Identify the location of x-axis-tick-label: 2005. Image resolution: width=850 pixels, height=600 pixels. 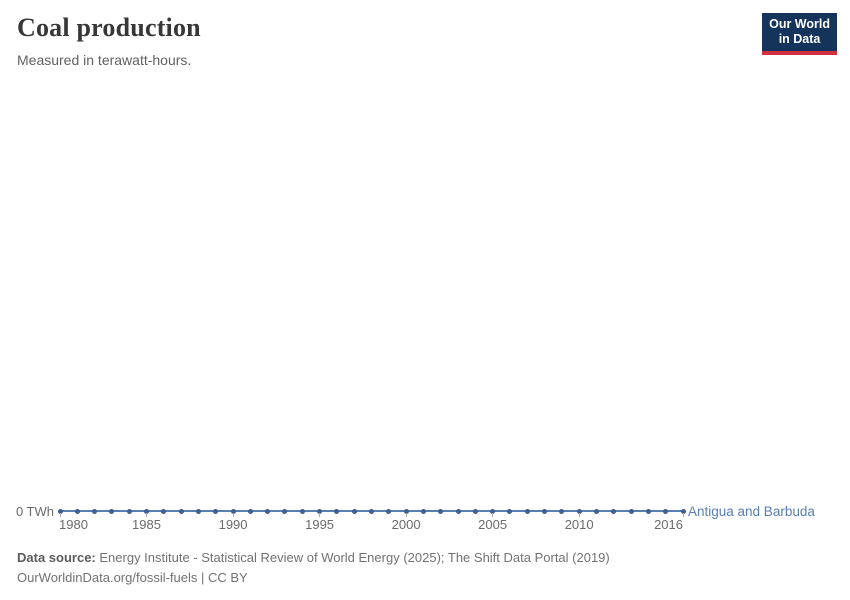
(493, 524).